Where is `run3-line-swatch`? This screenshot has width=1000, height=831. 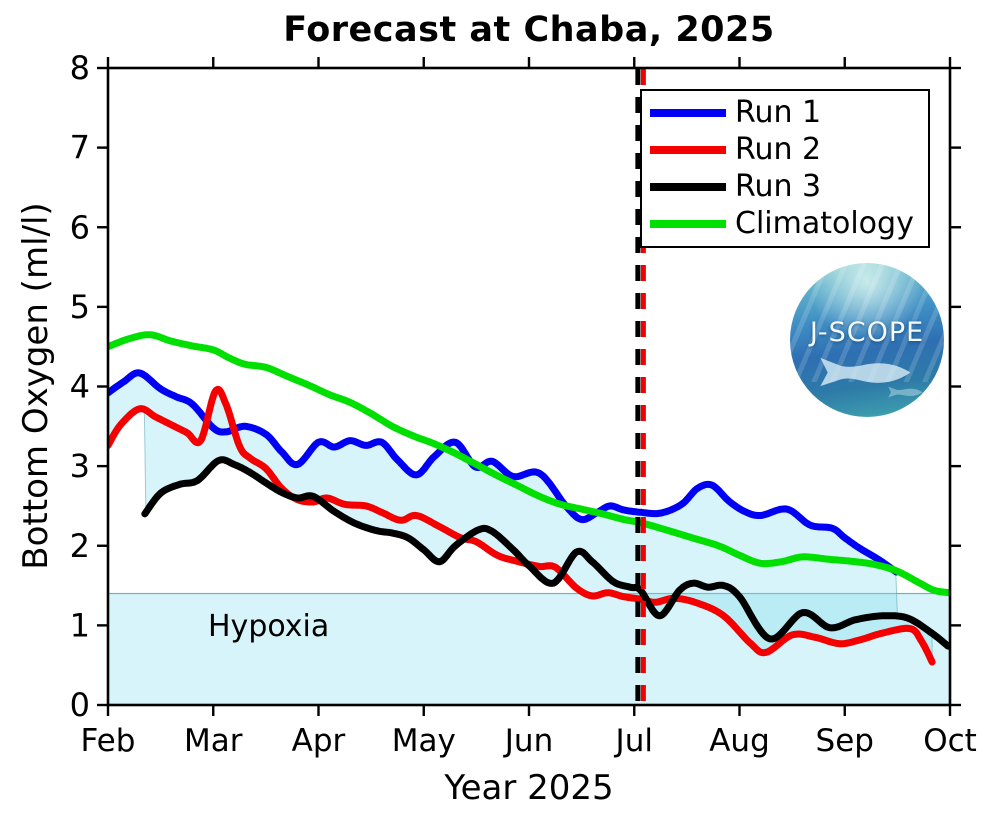 run3-line-swatch is located at coordinates (688, 186).